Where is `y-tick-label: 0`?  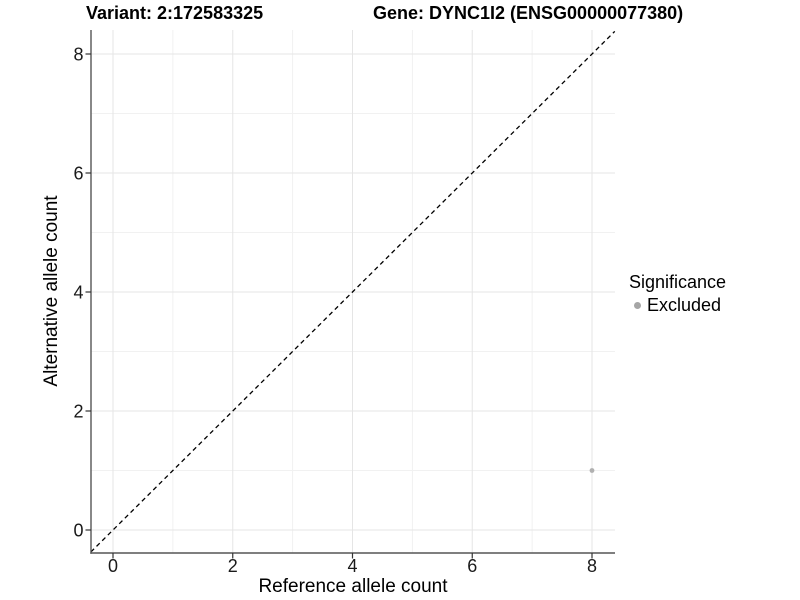
y-tick-label: 0 is located at coordinates (78, 531).